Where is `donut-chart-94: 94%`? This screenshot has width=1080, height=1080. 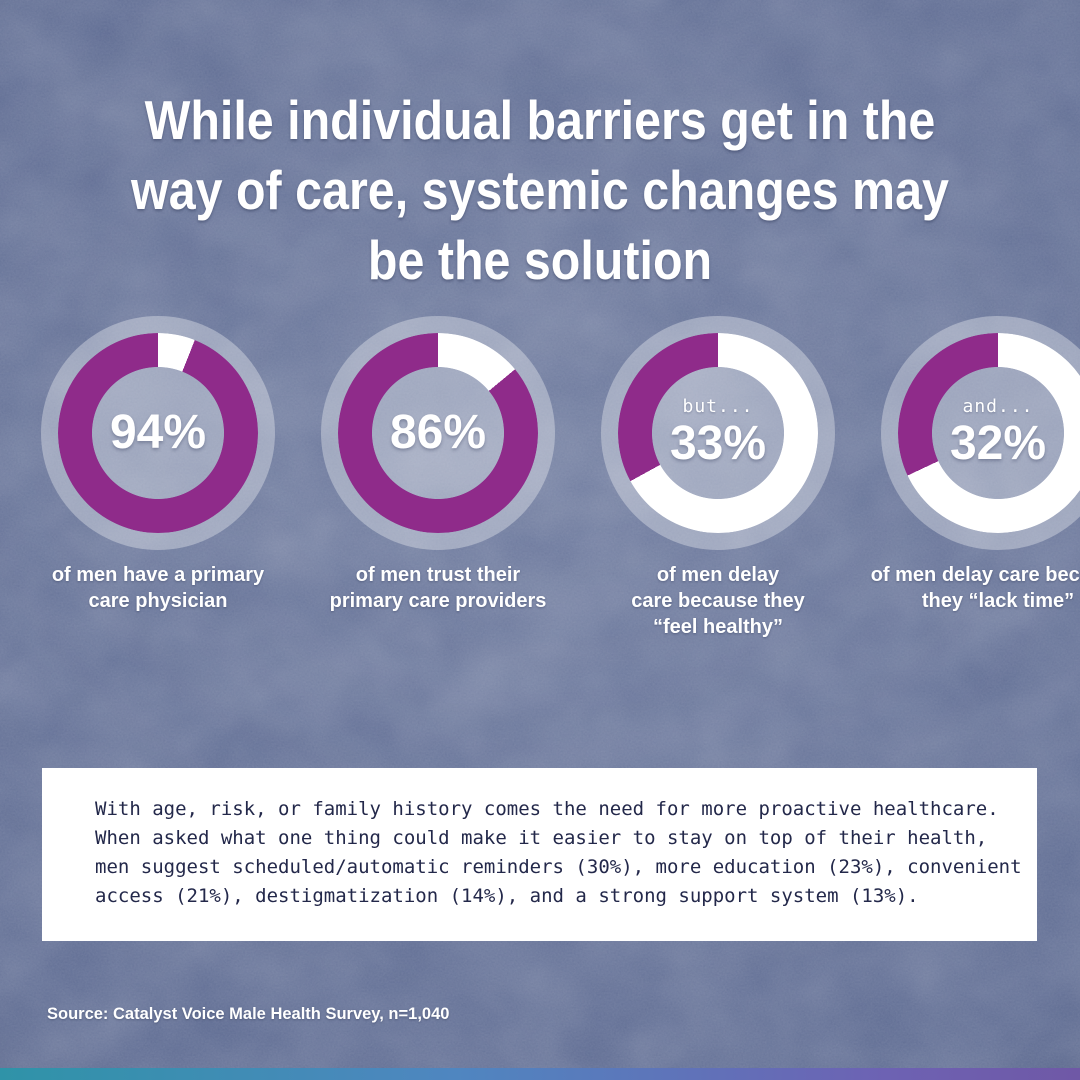
donut-chart-94: 94% is located at coordinates (158, 433).